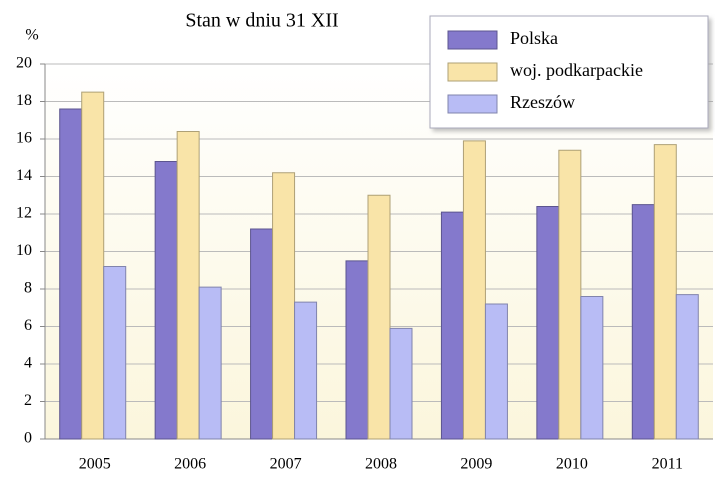 The width and height of the screenshot is (715, 483). What do you see at coordinates (542, 102) in the screenshot?
I see `legend-label: Rzeszów` at bounding box center [542, 102].